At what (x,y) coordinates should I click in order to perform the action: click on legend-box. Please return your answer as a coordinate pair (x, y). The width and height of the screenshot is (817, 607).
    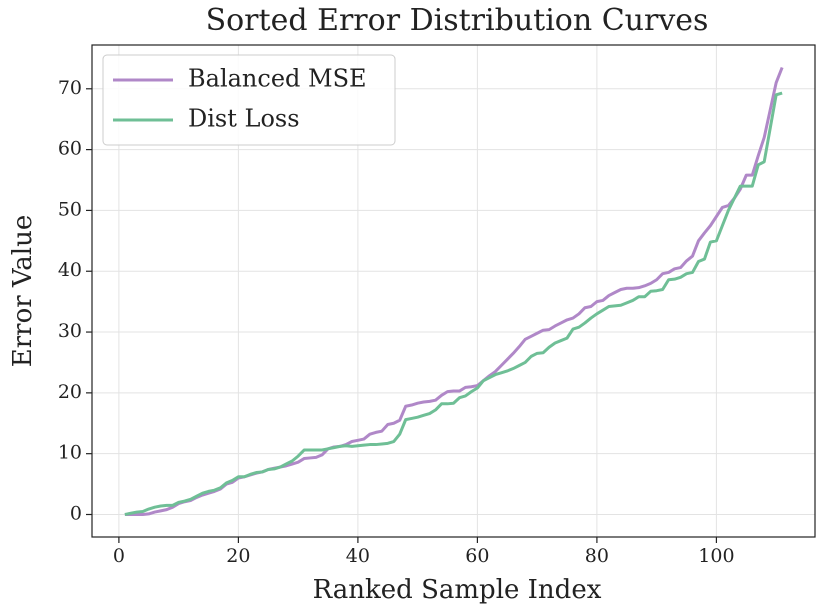
    Looking at the image, I should click on (249, 100).